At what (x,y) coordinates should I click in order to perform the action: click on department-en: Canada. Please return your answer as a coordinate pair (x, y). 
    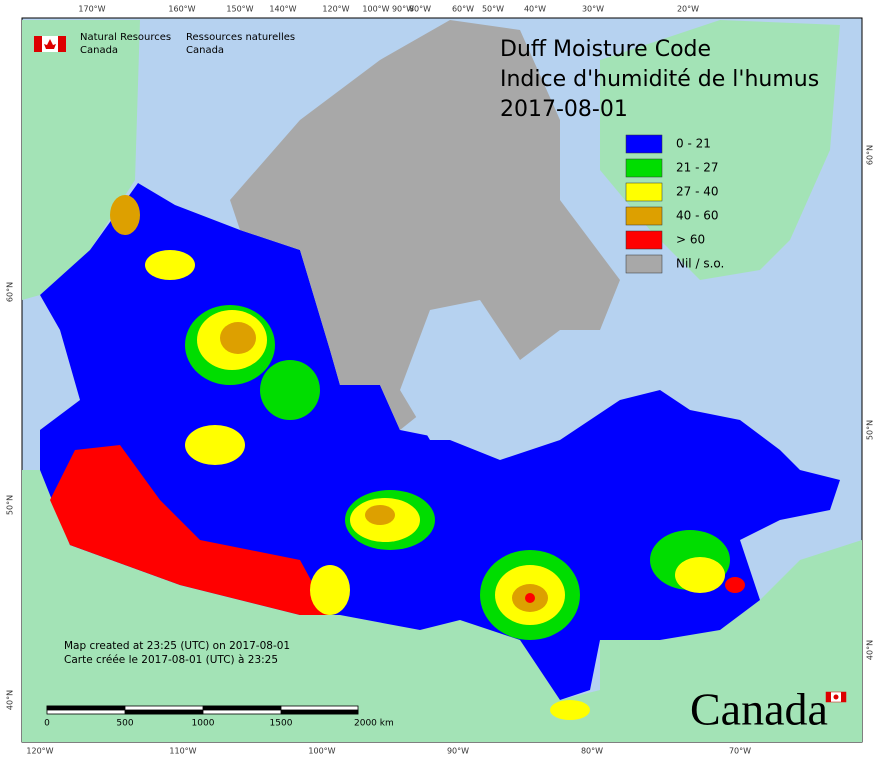
    Looking at the image, I should click on (99, 50).